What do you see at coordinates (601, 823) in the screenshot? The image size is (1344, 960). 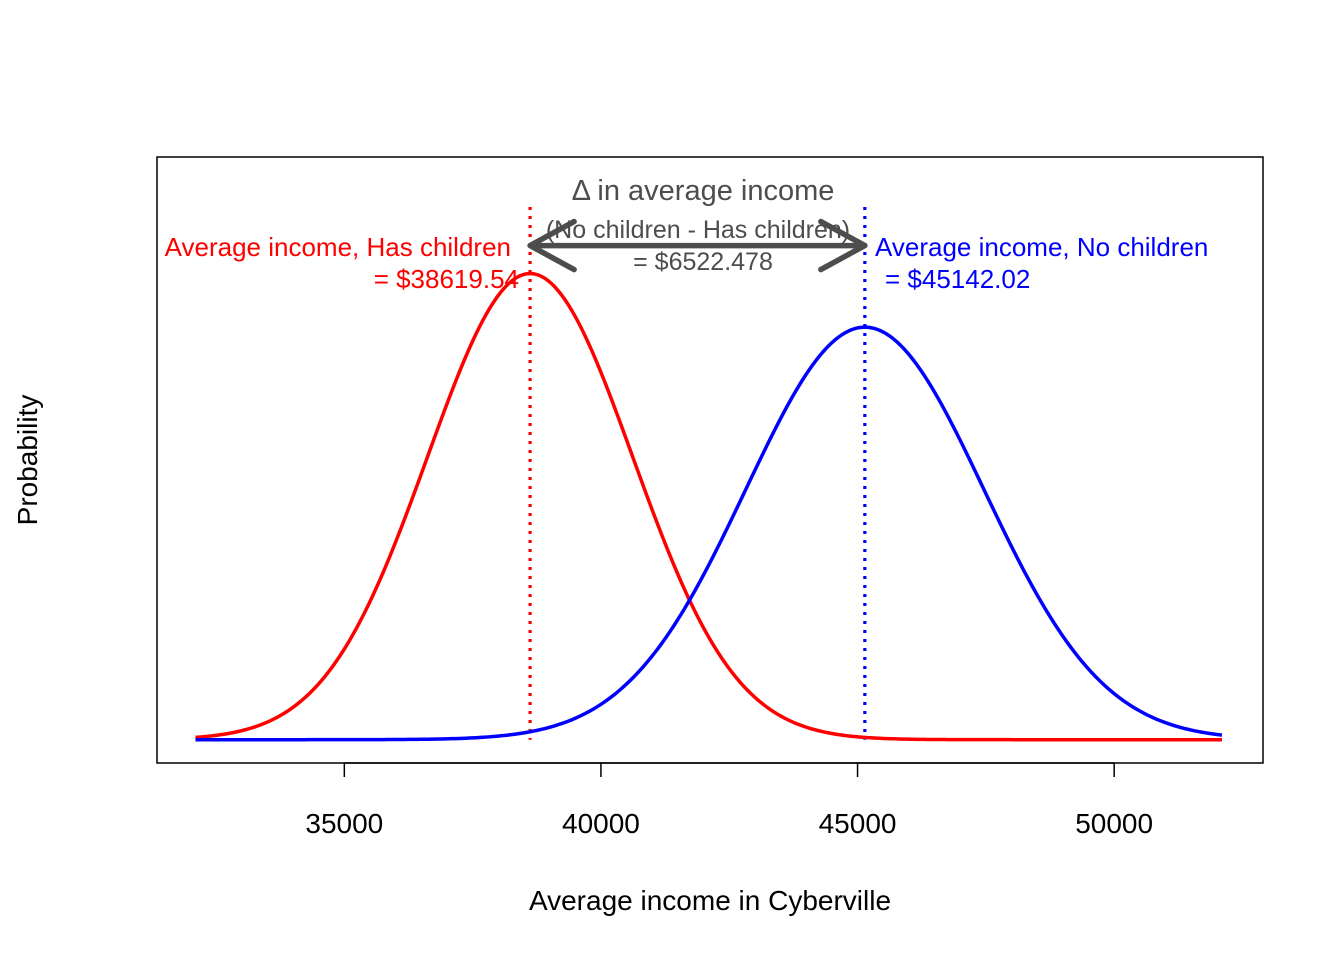 I see `x-tick-label: 40000` at bounding box center [601, 823].